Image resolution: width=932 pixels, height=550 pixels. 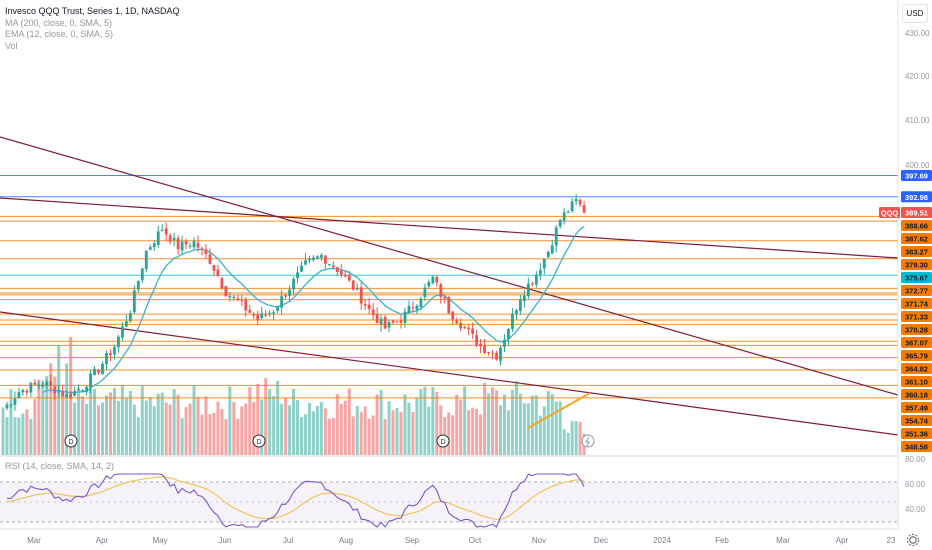 What do you see at coordinates (916, 395) in the screenshot?
I see `price-label: 360.18` at bounding box center [916, 395].